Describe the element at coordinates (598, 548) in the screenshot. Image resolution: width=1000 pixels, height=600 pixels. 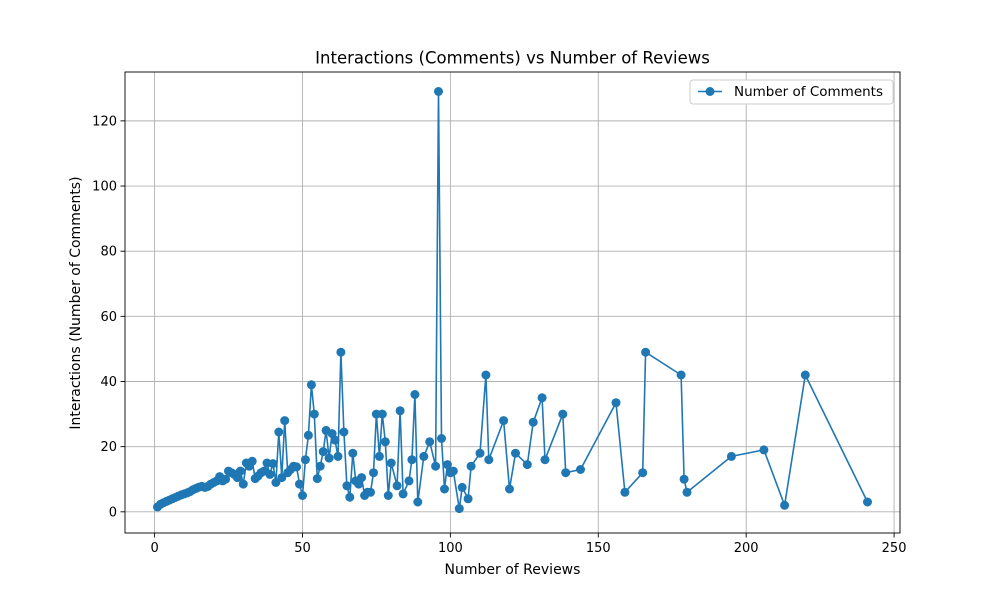
I see `x-tick-label: 150` at that location.